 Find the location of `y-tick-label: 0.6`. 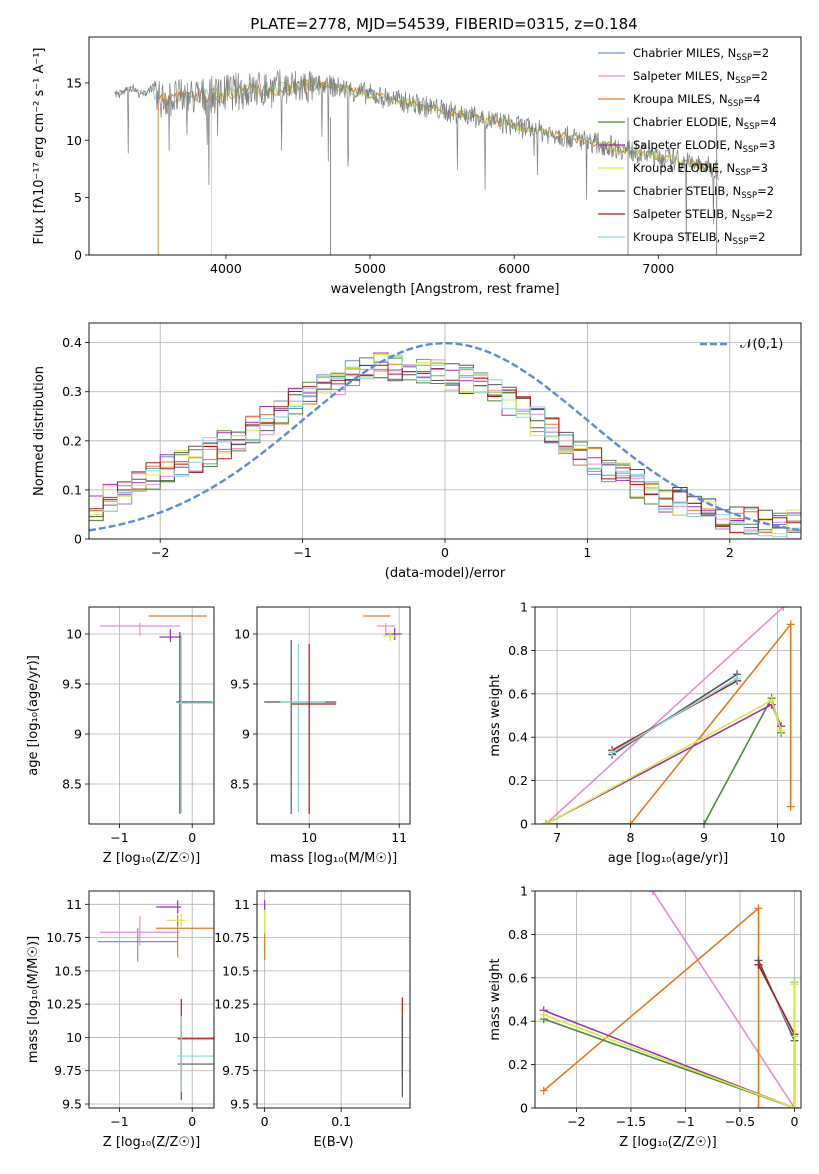

y-tick-label: 0.6 is located at coordinates (518, 693).